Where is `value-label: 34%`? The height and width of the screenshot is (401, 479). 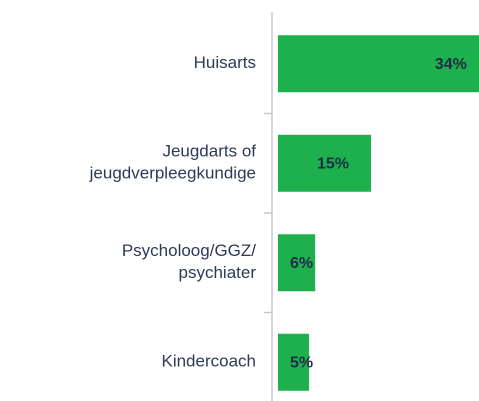 value-label: 34% is located at coordinates (451, 64).